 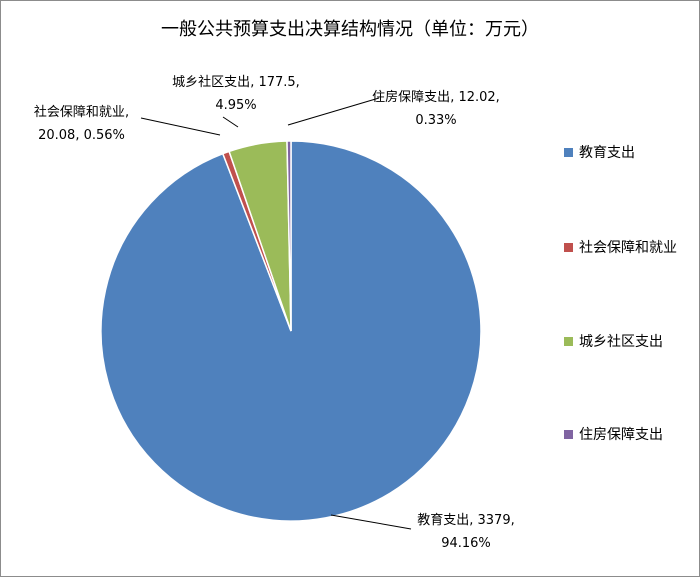 I want to click on legend-label: 教育支出, so click(x=607, y=153).